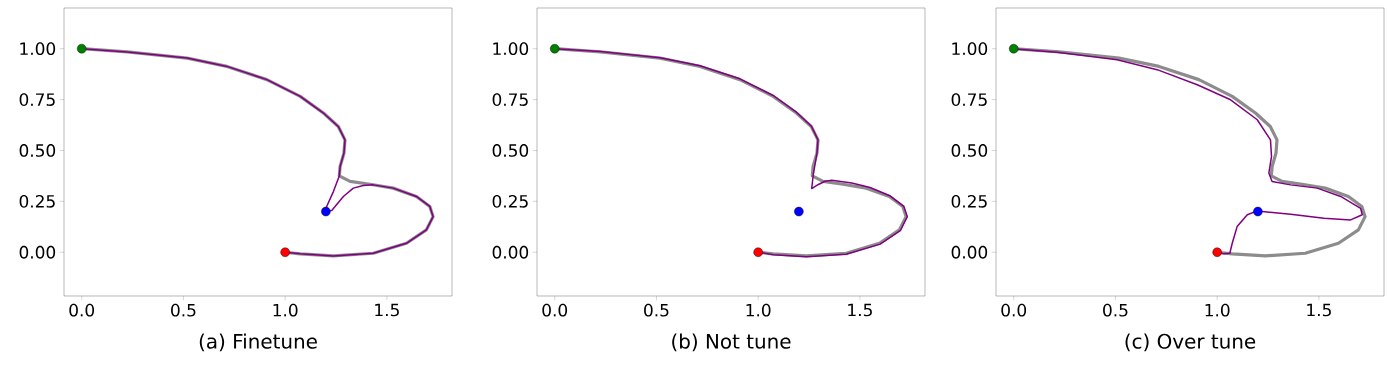 Image resolution: width=1391 pixels, height=385 pixels. What do you see at coordinates (731, 342) in the screenshot?
I see `x-axis-title: (b) Not tune` at bounding box center [731, 342].